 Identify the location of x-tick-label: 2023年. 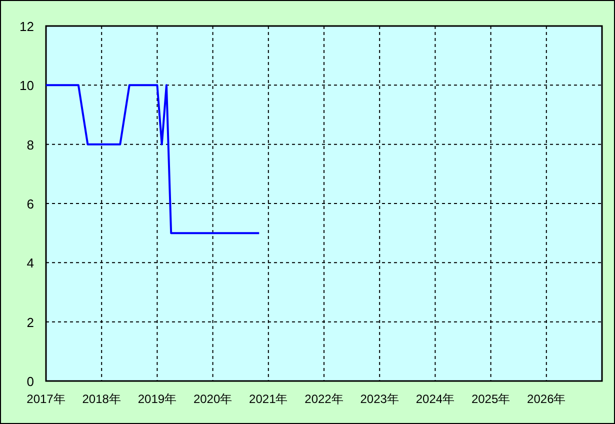
(379, 399).